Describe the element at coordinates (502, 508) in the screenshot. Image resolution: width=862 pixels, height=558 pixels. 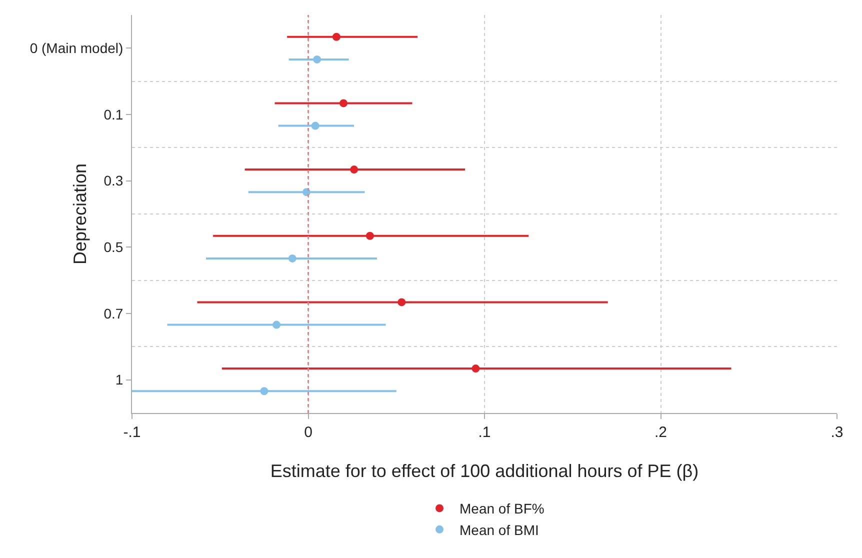
I see `legend-label: Mean of BF%` at that location.